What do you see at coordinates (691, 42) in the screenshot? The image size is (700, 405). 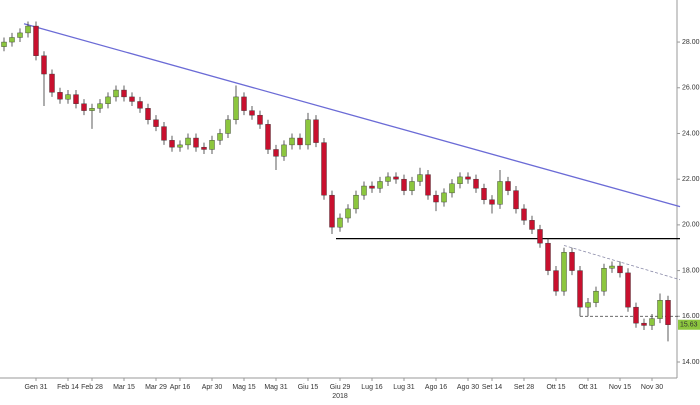 I see `y-tick-label: 28.00` at bounding box center [691, 42].